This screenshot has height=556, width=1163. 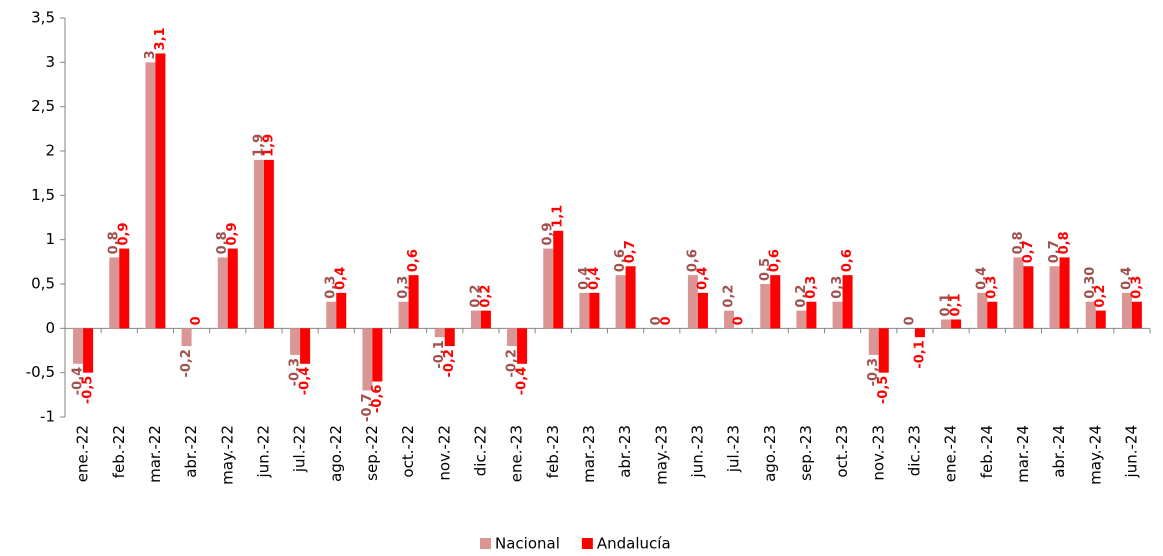 I want to click on data-label: -0,7, so click(x=367, y=407).